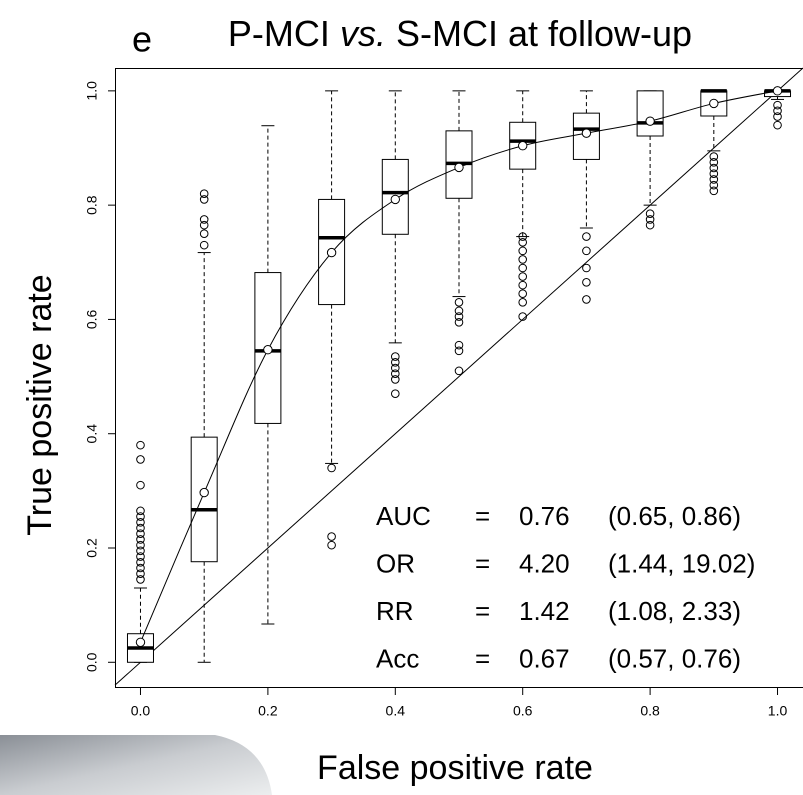 This screenshot has height=795, width=803. I want to click on y-tick-label: 0.6, so click(92, 319).